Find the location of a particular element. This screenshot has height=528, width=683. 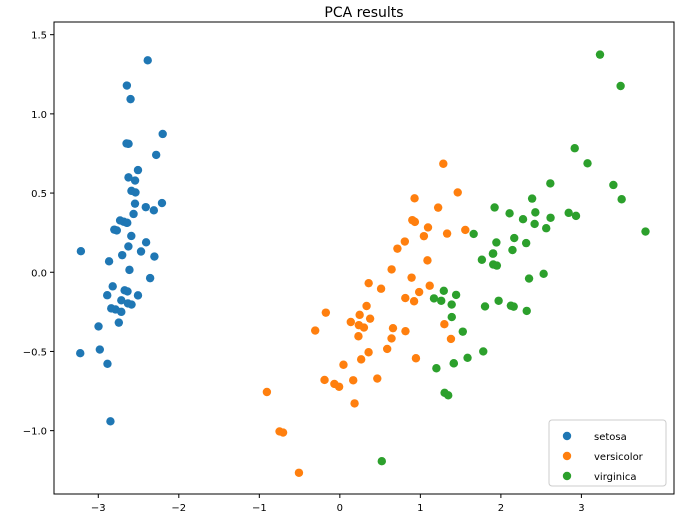

legend-label-setosa: setosa is located at coordinates (610, 437).